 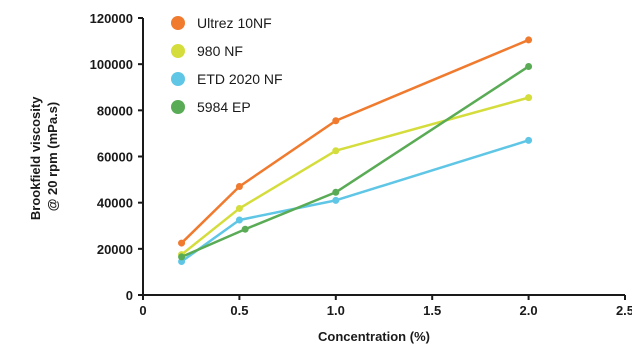 I want to click on y-axis-title-line-2: @ 20 rpm (mPa.s), so click(x=52, y=157).